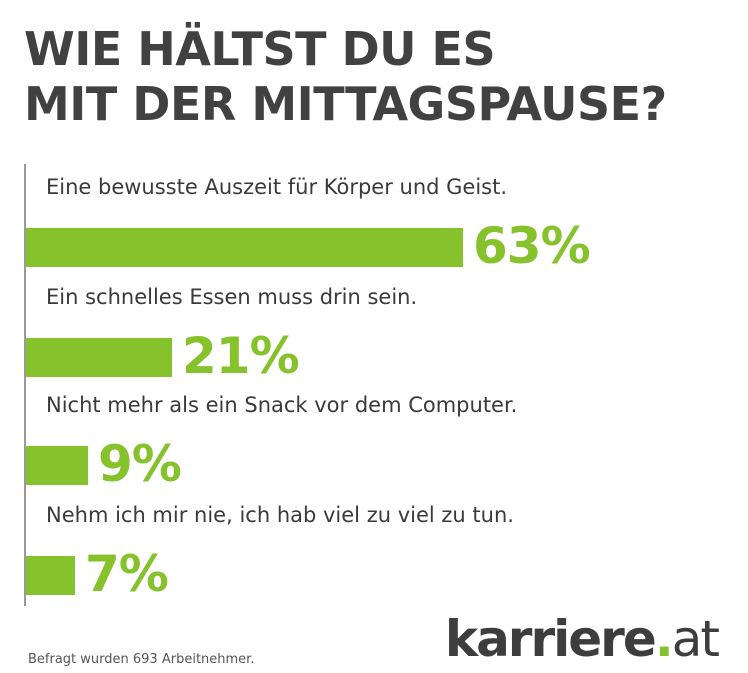 Image resolution: width=748 pixels, height=673 pixels. I want to click on axis-line, so click(25, 385).